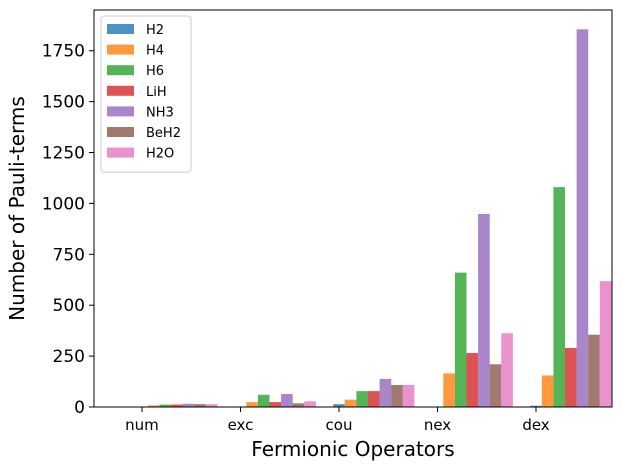 The image size is (630, 470). What do you see at coordinates (120, 70) in the screenshot?
I see `legend-swatch-h6` at bounding box center [120, 70].